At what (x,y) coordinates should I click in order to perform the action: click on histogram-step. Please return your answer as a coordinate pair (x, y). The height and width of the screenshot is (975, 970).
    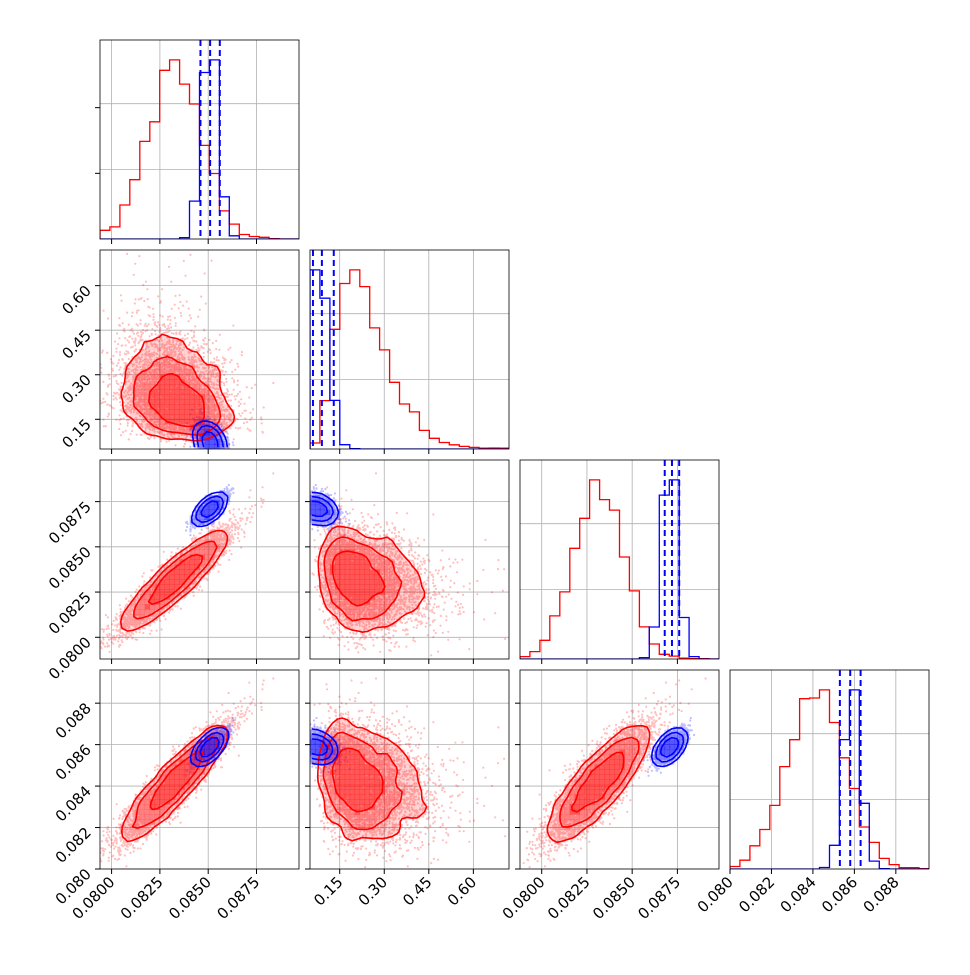
    Looking at the image, I should click on (409, 359).